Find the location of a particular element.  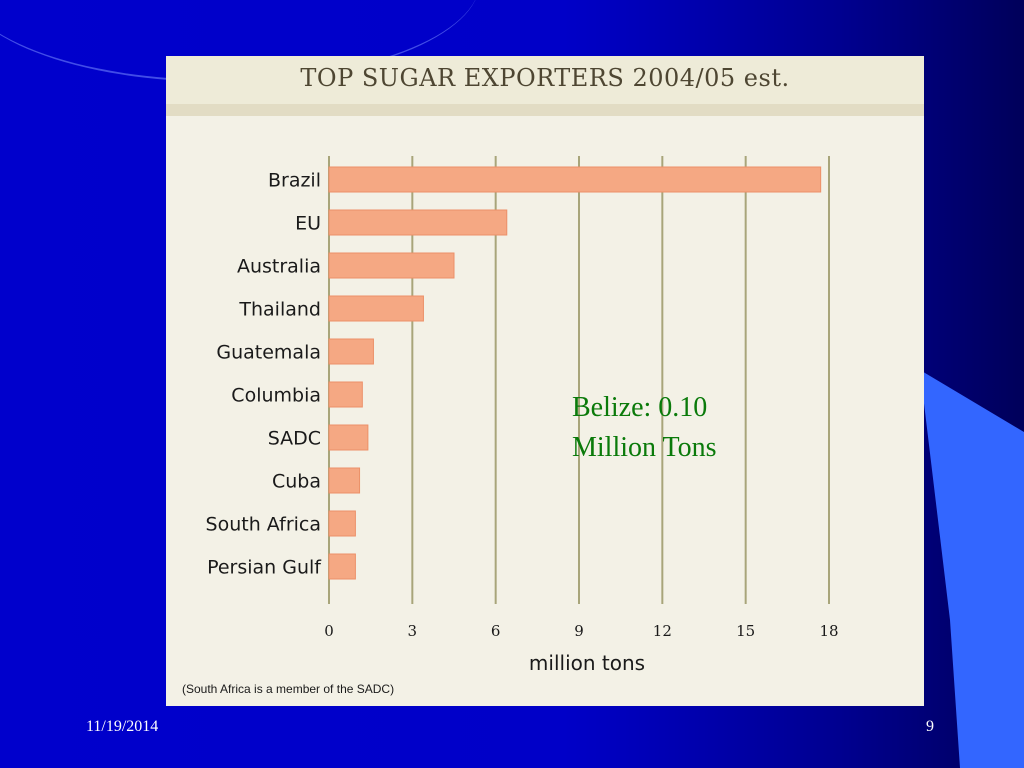

bar-columbia is located at coordinates (345, 394).